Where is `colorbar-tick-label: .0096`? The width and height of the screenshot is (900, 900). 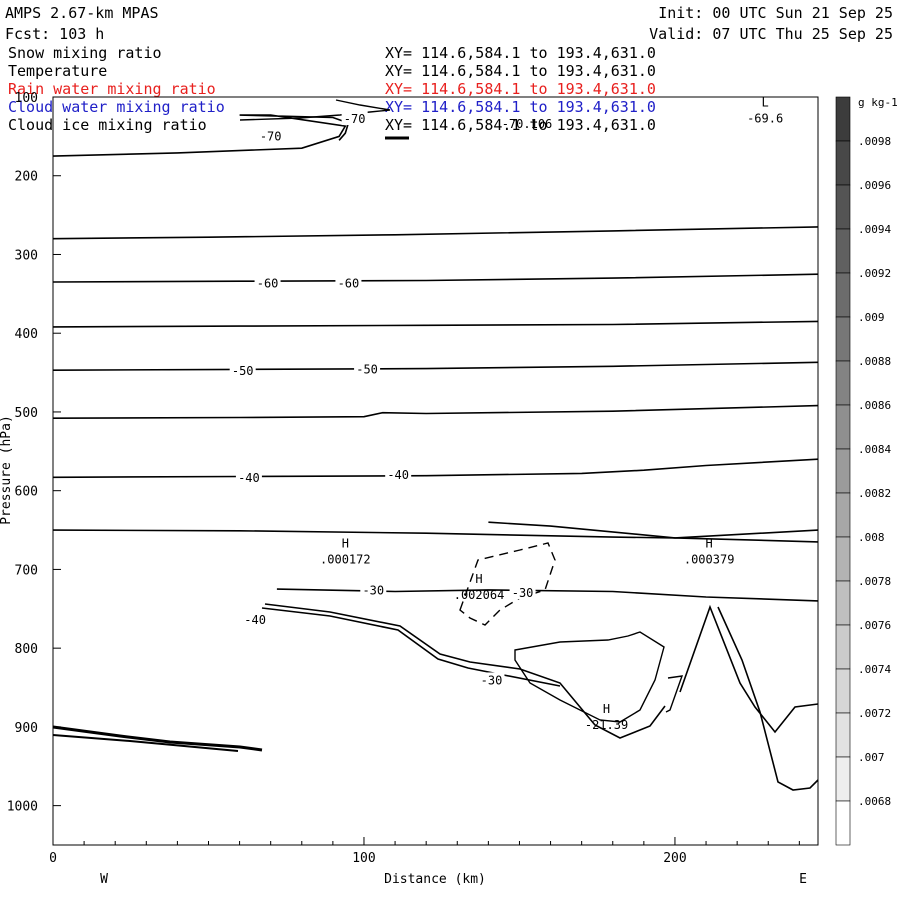 colorbar-tick-label: .0096 is located at coordinates (874, 185).